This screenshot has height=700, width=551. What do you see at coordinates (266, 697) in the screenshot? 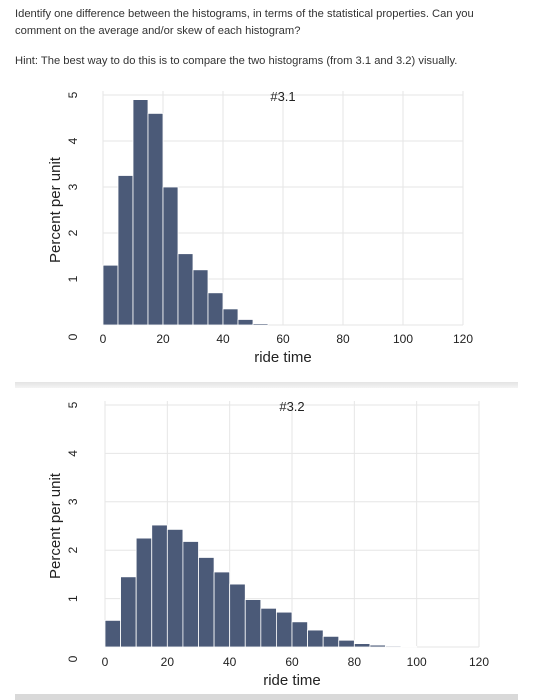
I see `bottom-divider` at bounding box center [266, 697].